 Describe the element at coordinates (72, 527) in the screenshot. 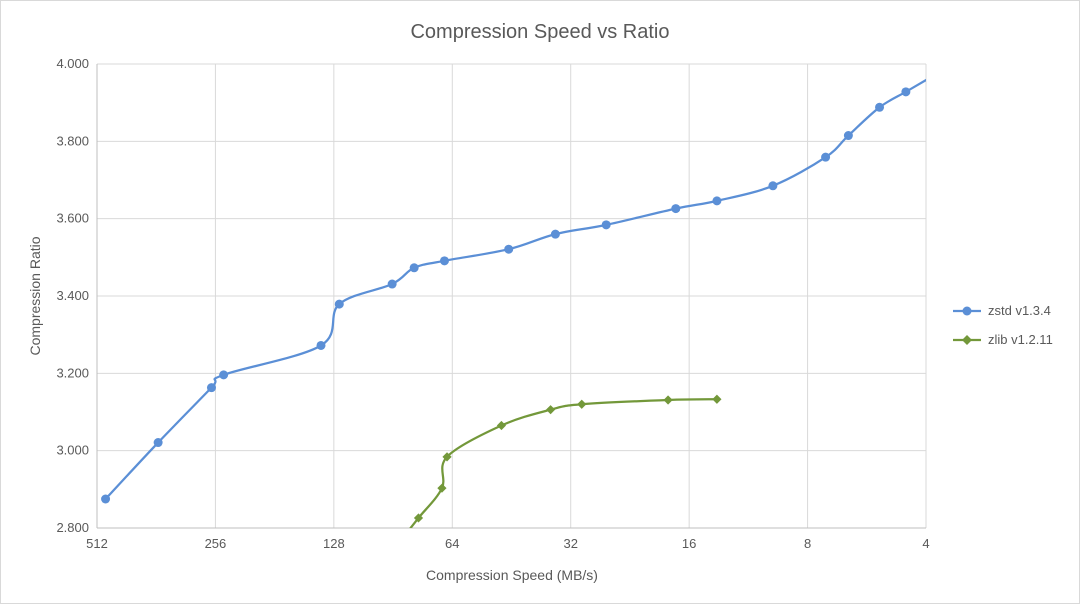

I see `y-tick-label: 2.800` at that location.